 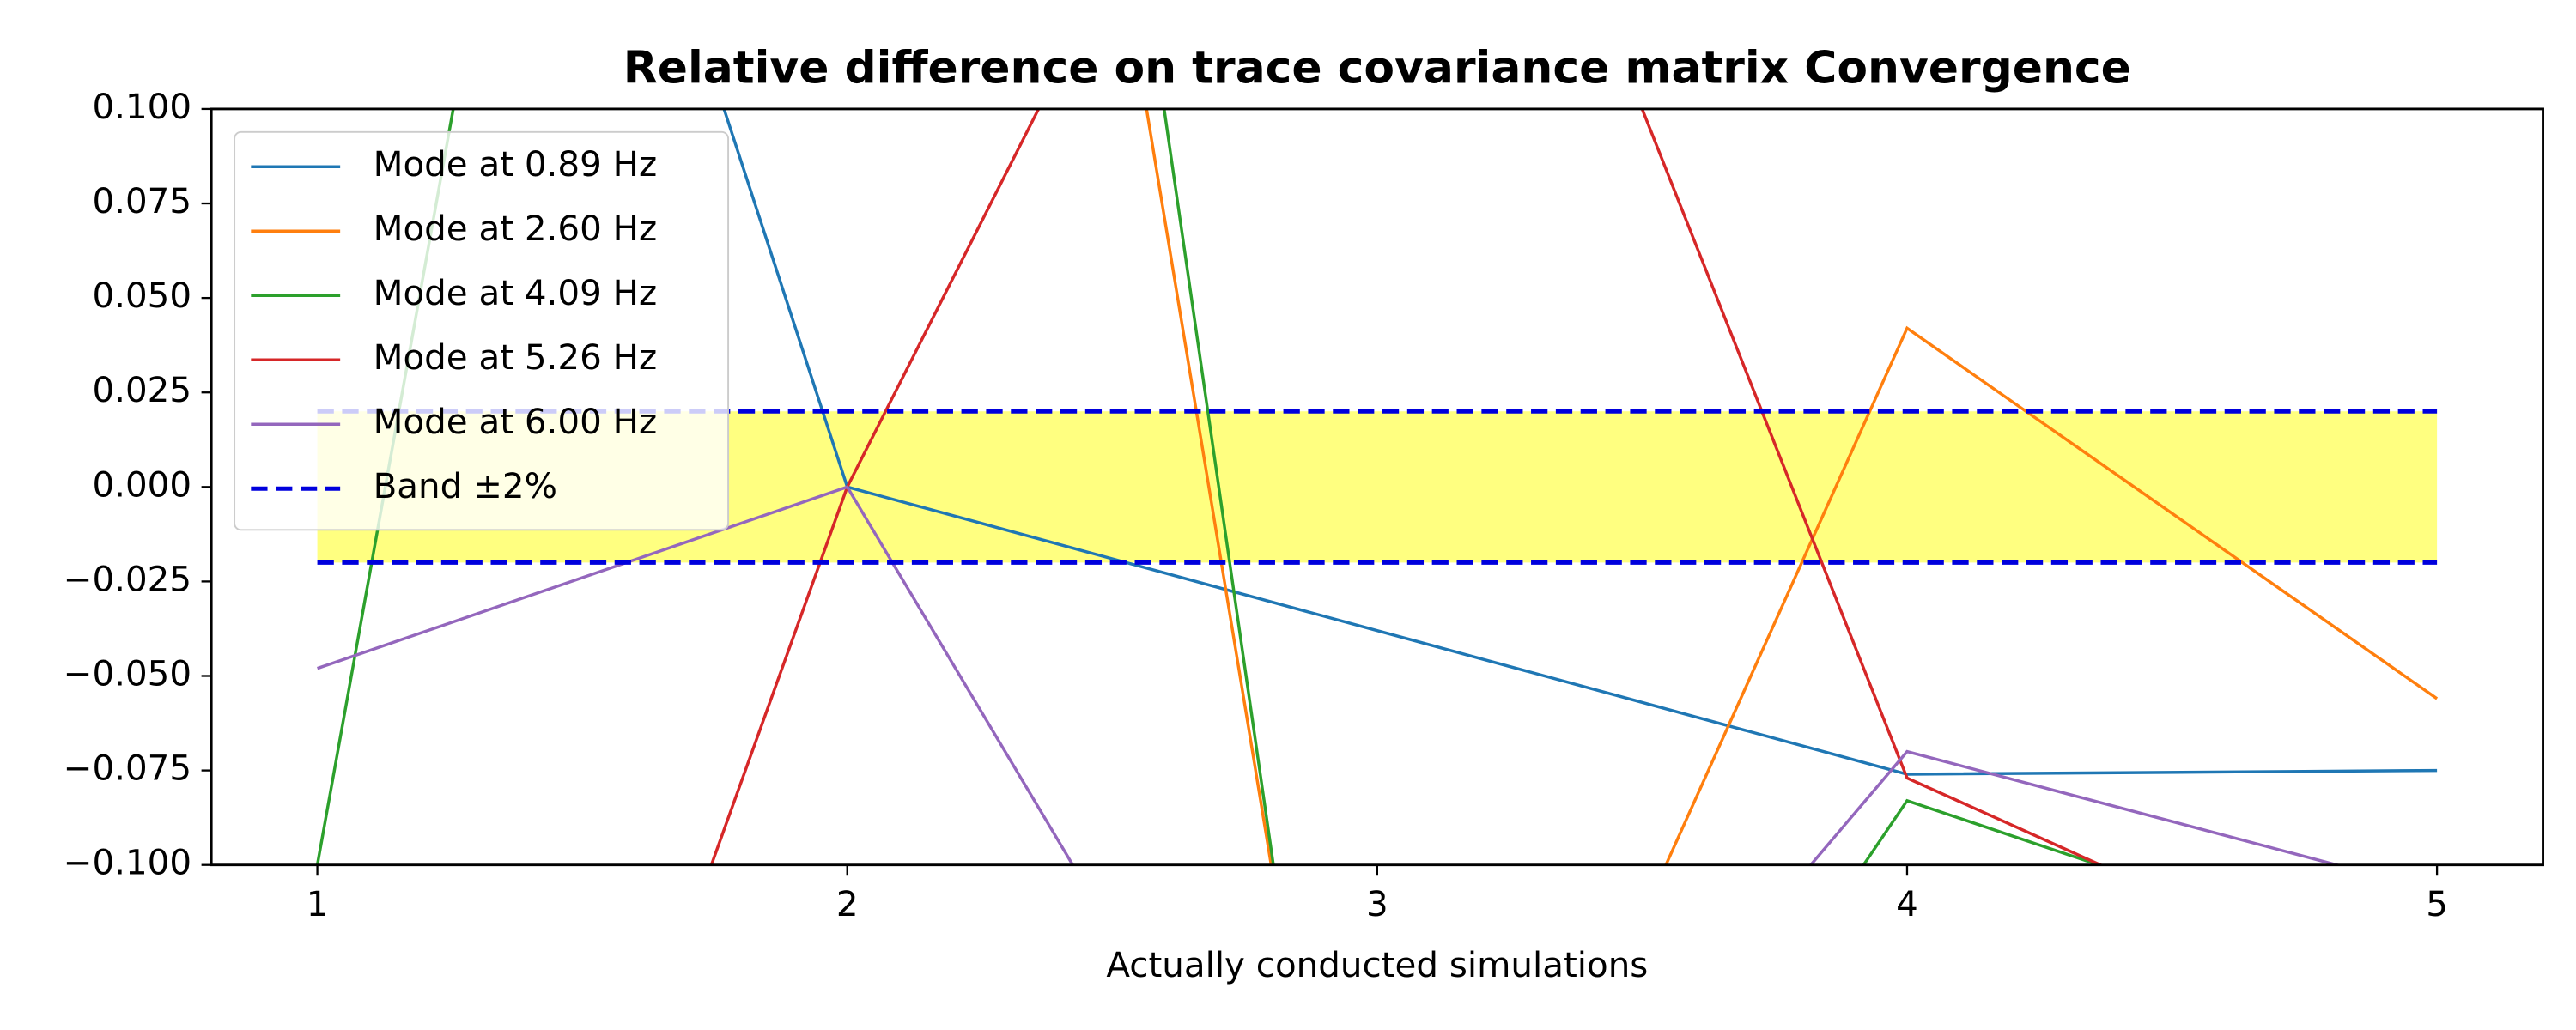 I want to click on y-tick-label: −0.050, so click(x=128, y=674).